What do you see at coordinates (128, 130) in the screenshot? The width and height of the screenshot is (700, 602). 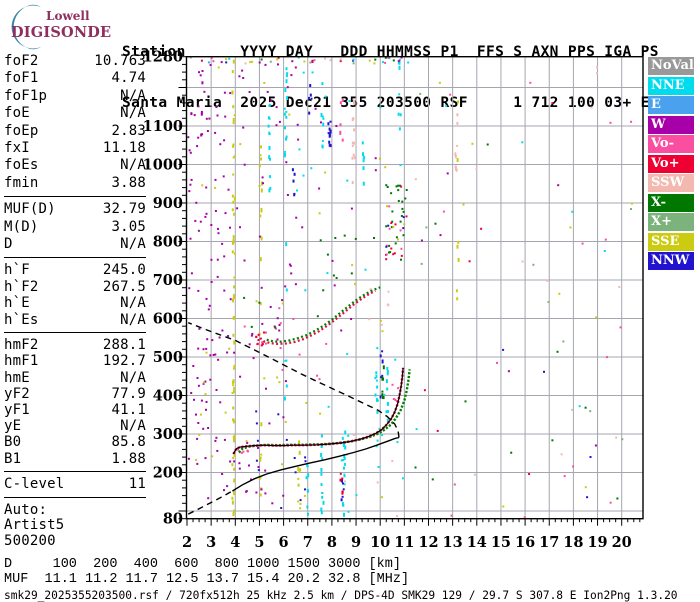 I see `parameter-value: 2.83` at bounding box center [128, 130].